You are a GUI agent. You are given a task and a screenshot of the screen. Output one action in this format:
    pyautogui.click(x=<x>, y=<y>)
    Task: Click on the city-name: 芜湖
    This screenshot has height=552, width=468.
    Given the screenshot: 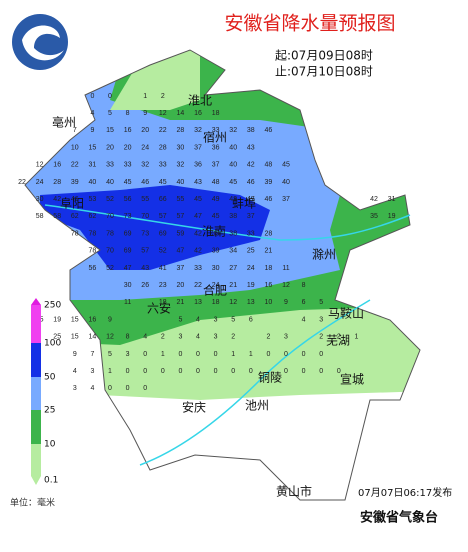 What is the action you would take?
    pyautogui.click(x=338, y=340)
    